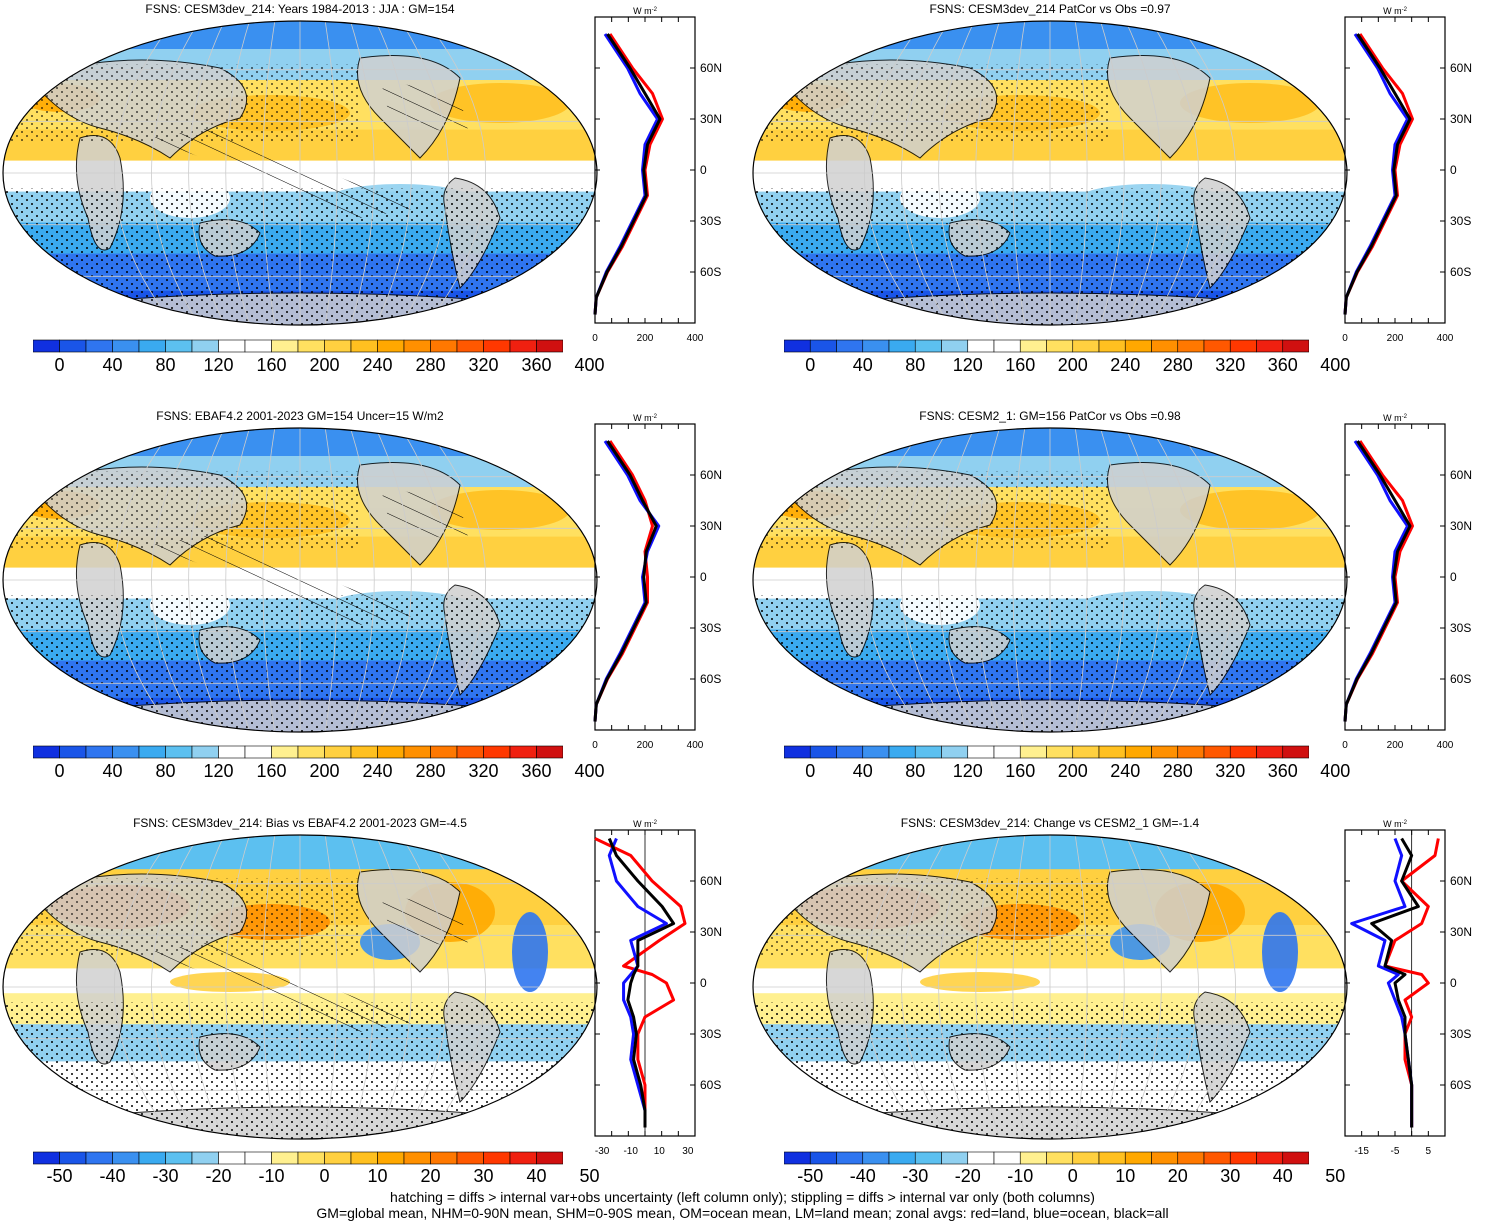 The height and width of the screenshot is (1221, 1485). I want to click on colorbar-label: 320, so click(483, 365).